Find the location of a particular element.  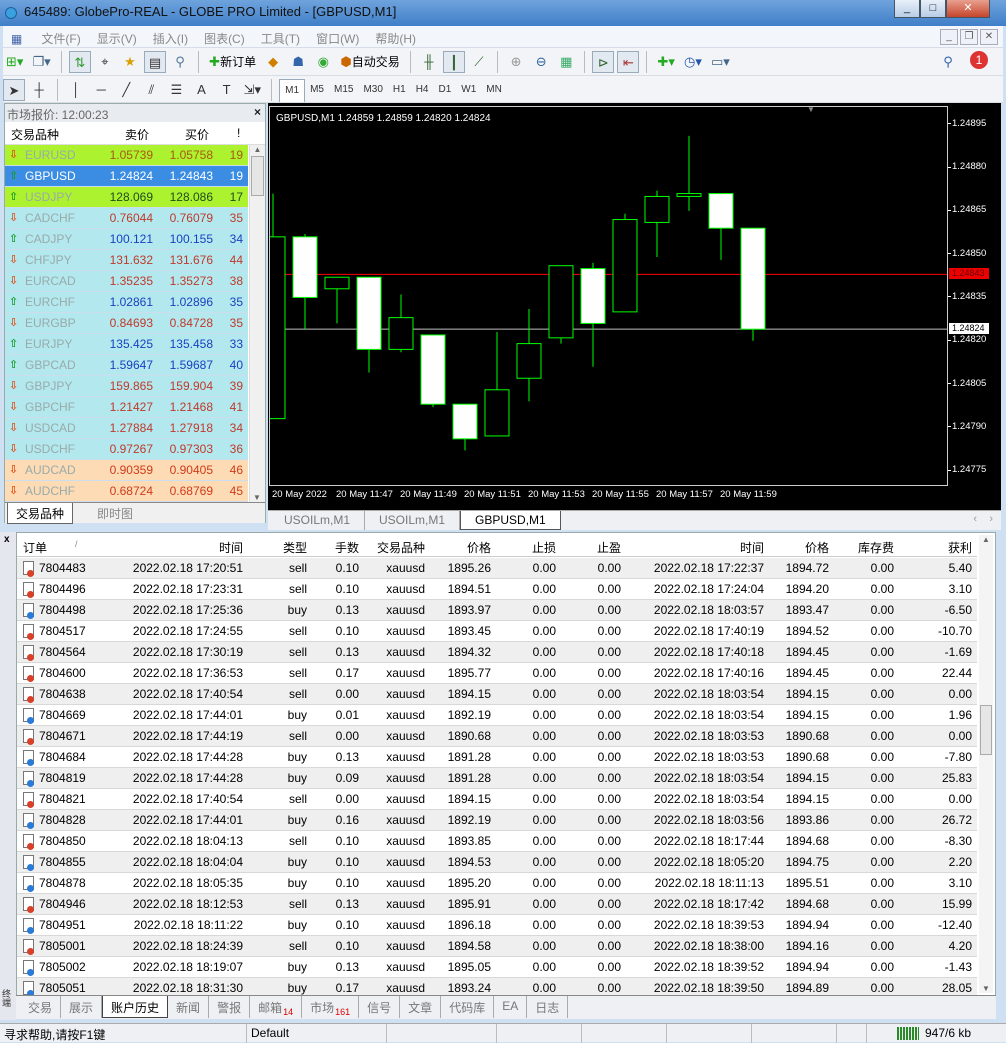

mdi-restore-button: ❐ is located at coordinates (969, 37).